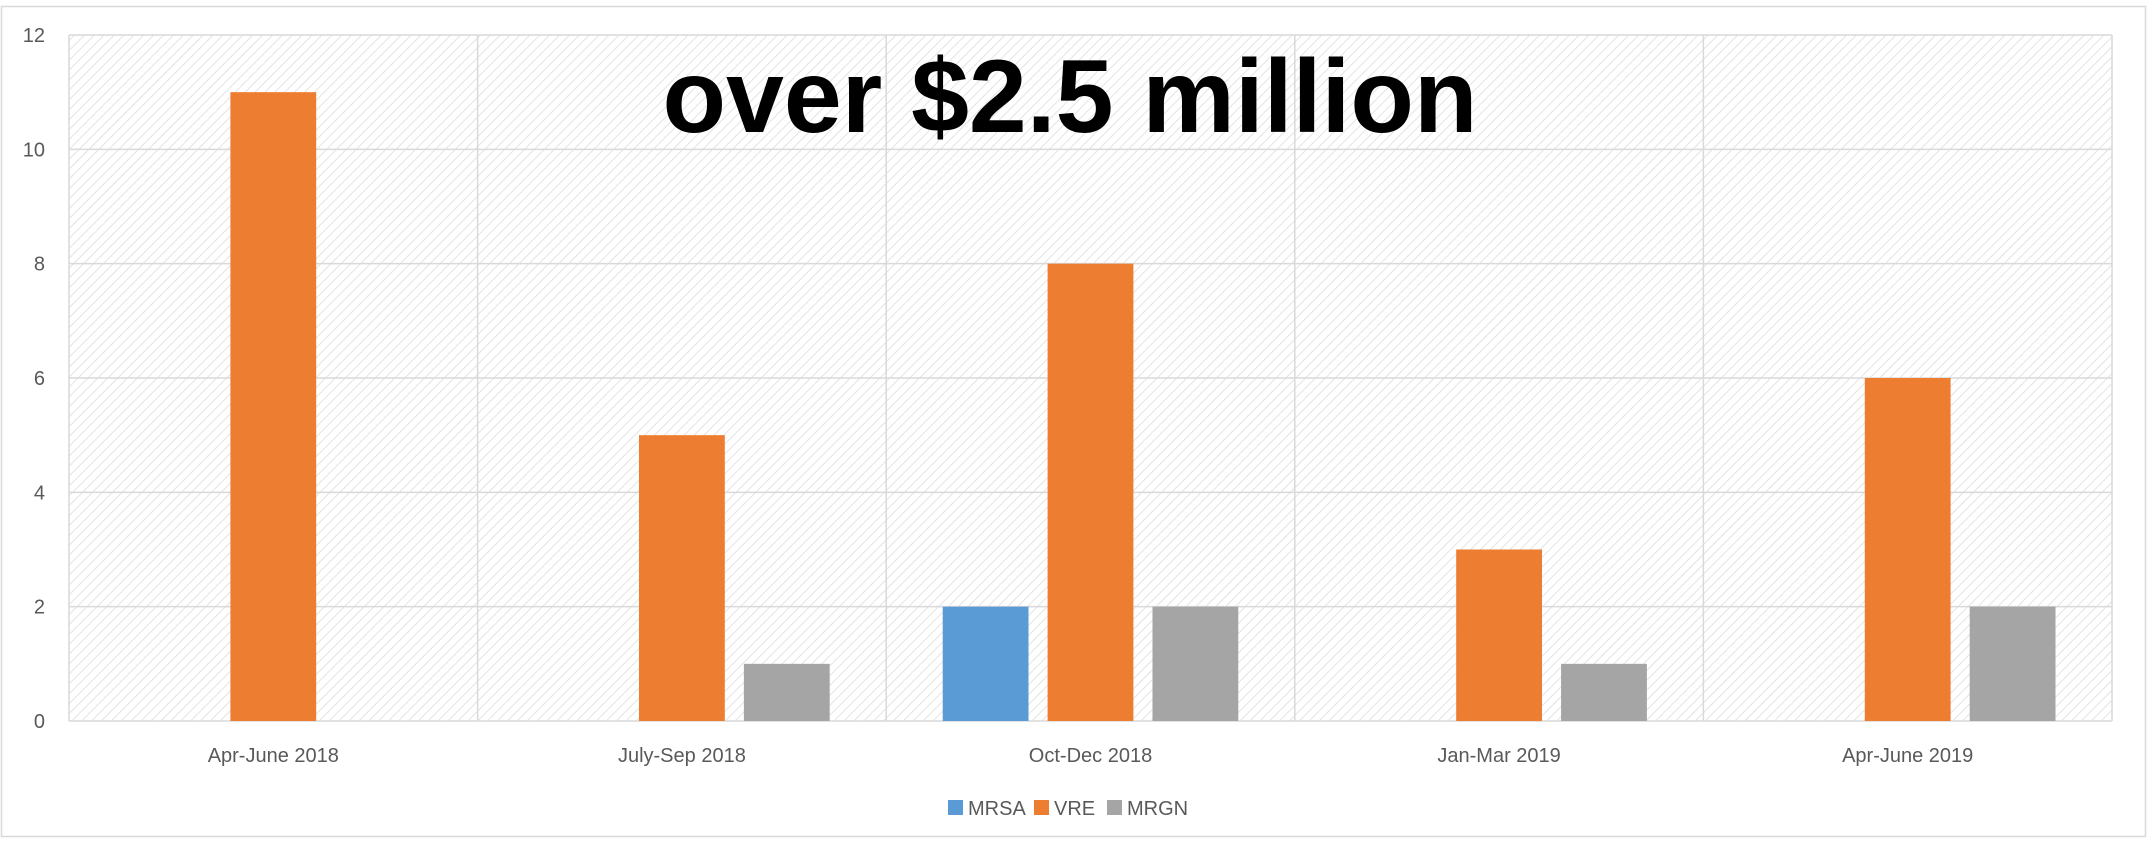 This screenshot has width=2149, height=844. I want to click on x-tick-label: Jan-Mar 2019, so click(1498, 756).